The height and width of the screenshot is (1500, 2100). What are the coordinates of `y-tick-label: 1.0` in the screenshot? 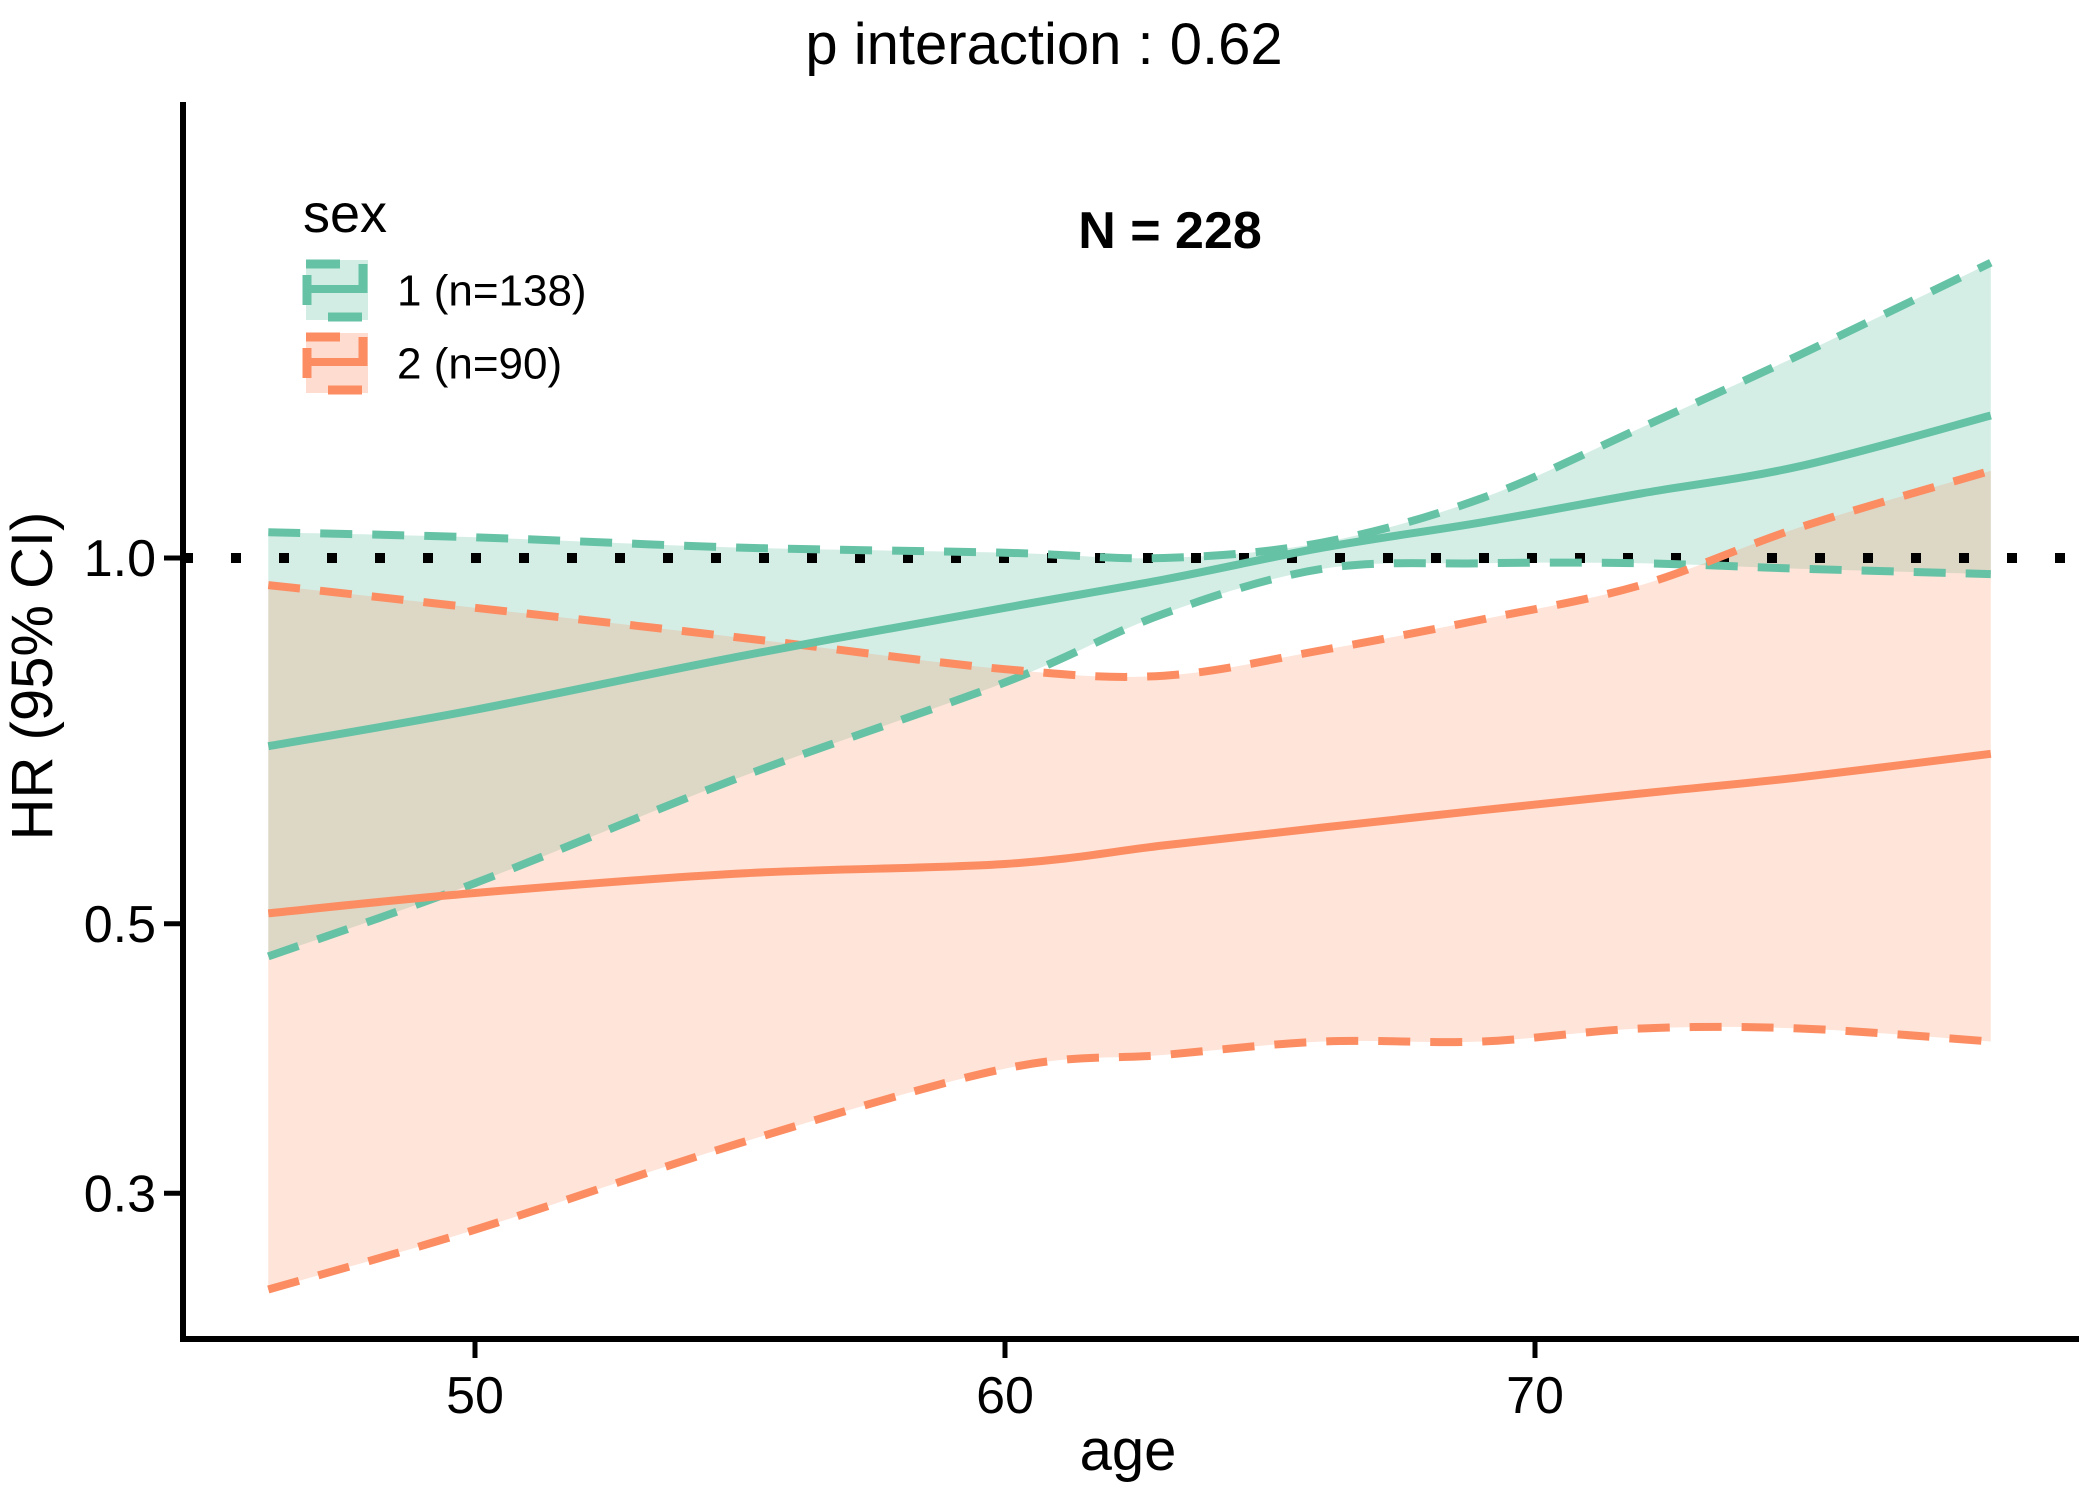 It's located at (120, 559).